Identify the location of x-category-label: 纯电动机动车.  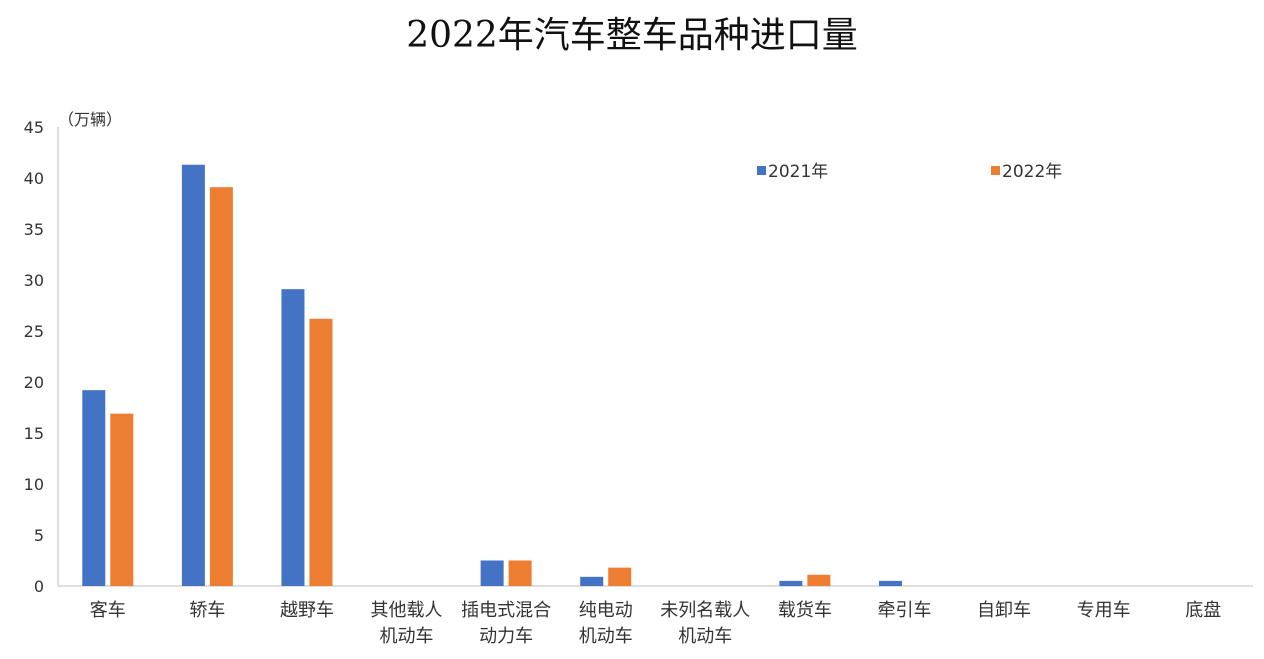
(606, 623).